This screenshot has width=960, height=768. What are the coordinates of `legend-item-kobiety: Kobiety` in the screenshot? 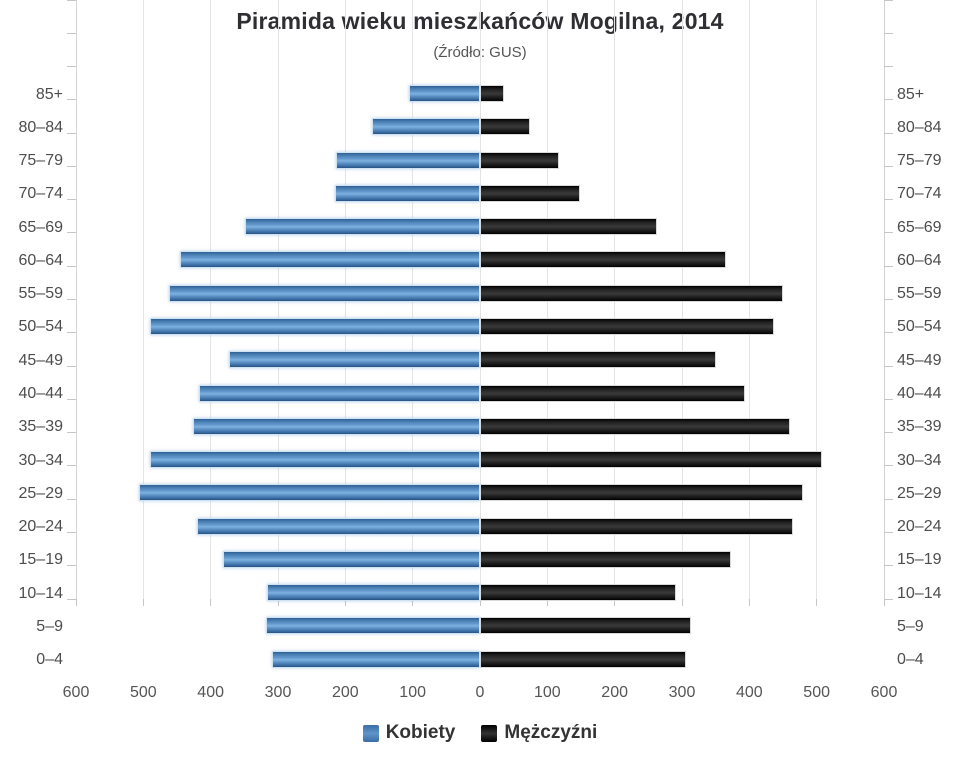 It's located at (408, 733).